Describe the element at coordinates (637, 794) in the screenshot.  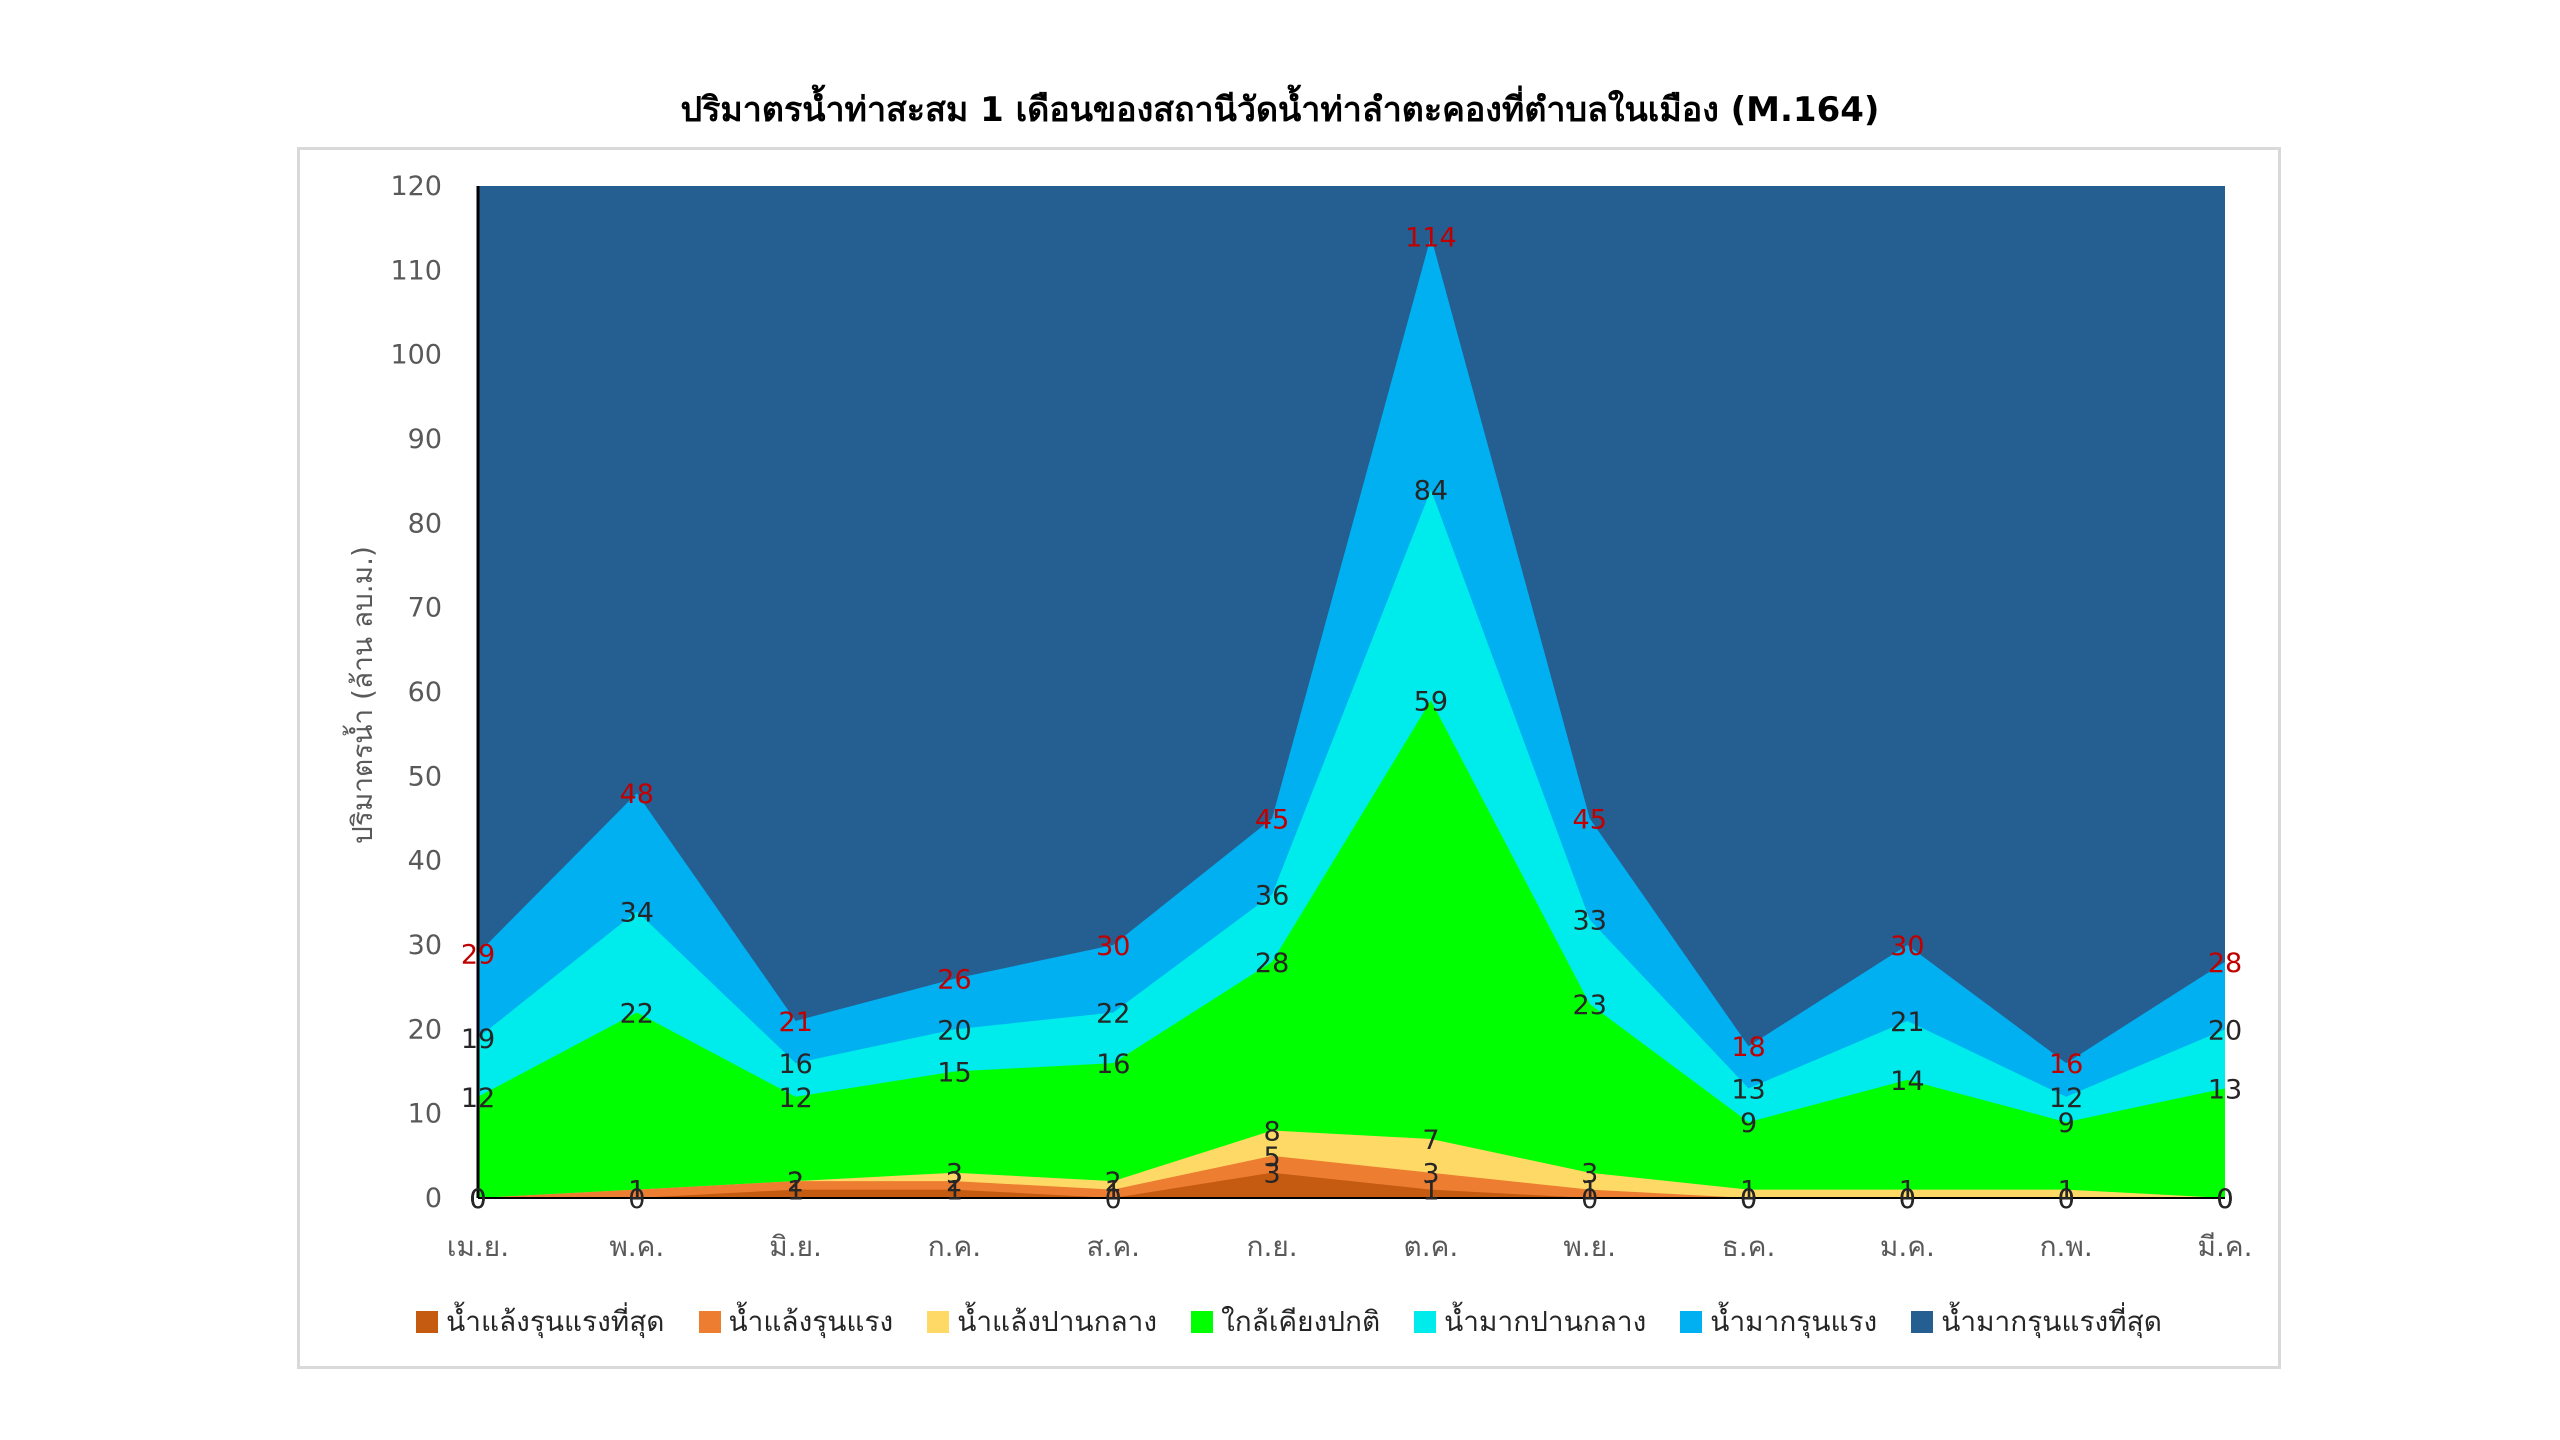
I see `data-label: 48` at that location.